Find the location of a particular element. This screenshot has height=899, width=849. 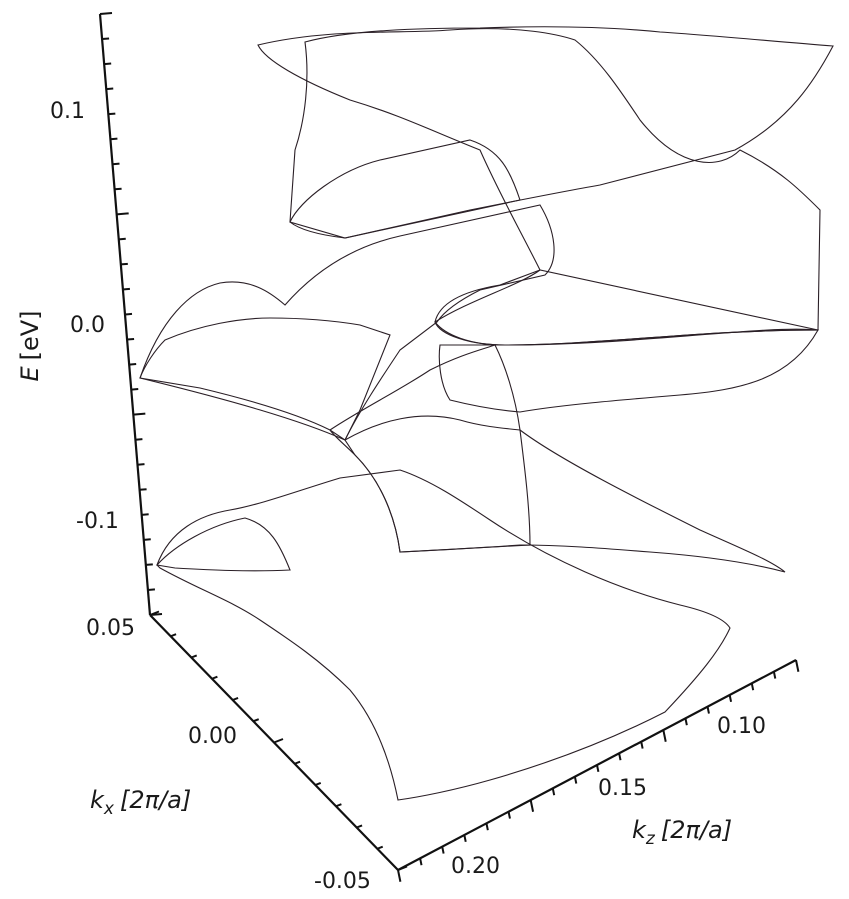

surface-lower-orange is located at coordinates (557, 458).